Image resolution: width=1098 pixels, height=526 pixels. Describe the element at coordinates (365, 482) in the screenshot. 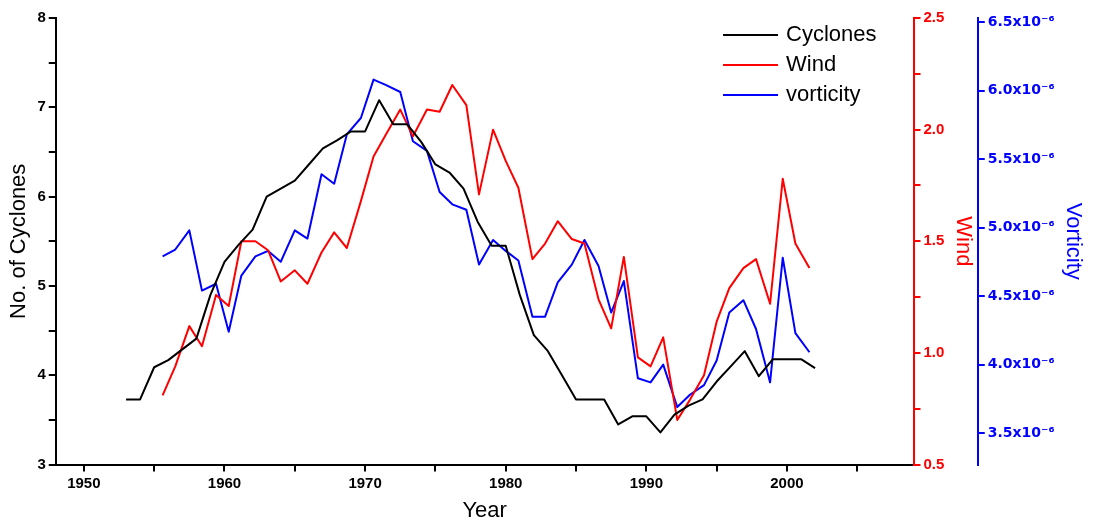

I see `x-tick-label: 1970` at that location.